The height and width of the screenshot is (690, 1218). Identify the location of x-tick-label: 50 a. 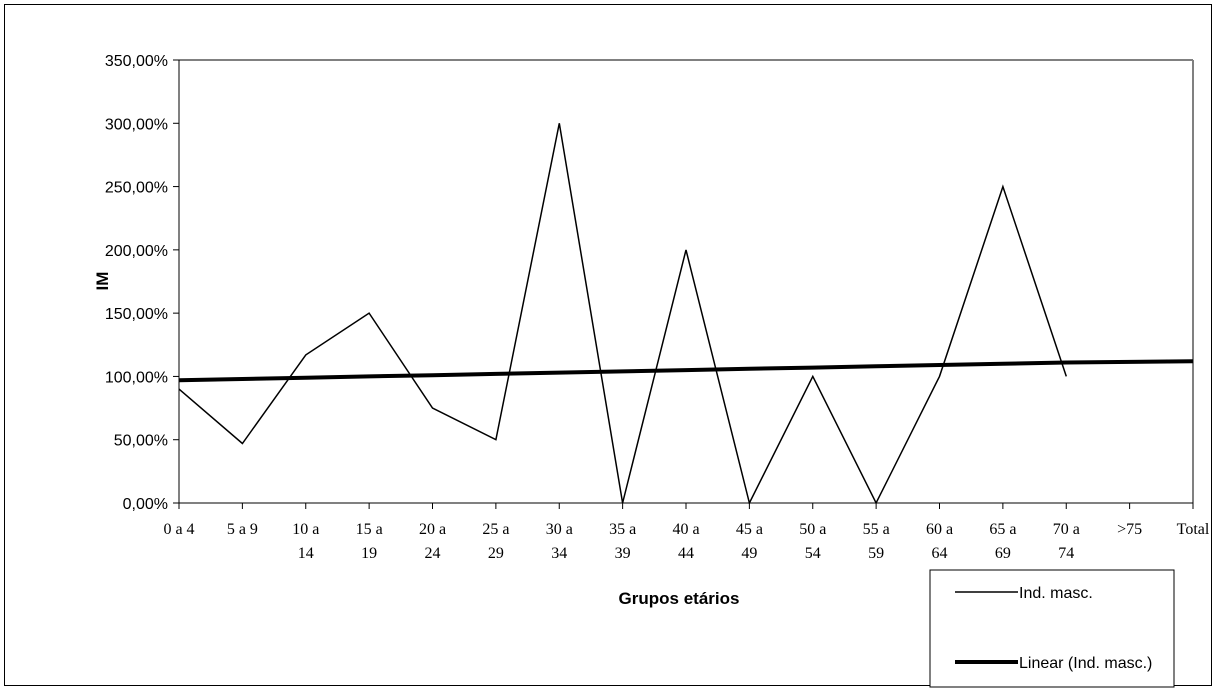
(812, 529).